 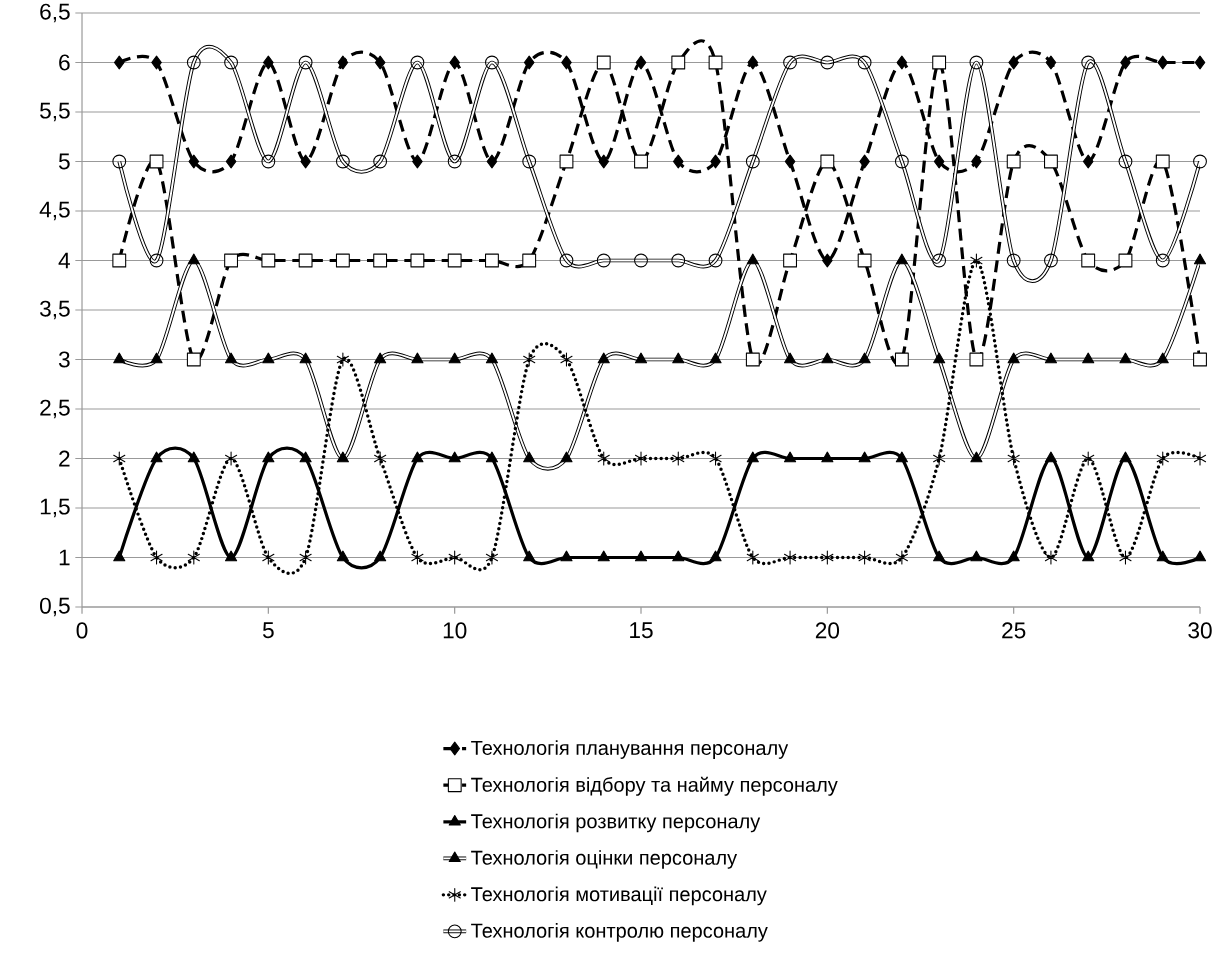 I want to click on y-tick-label: 6,5, so click(x=55, y=13).